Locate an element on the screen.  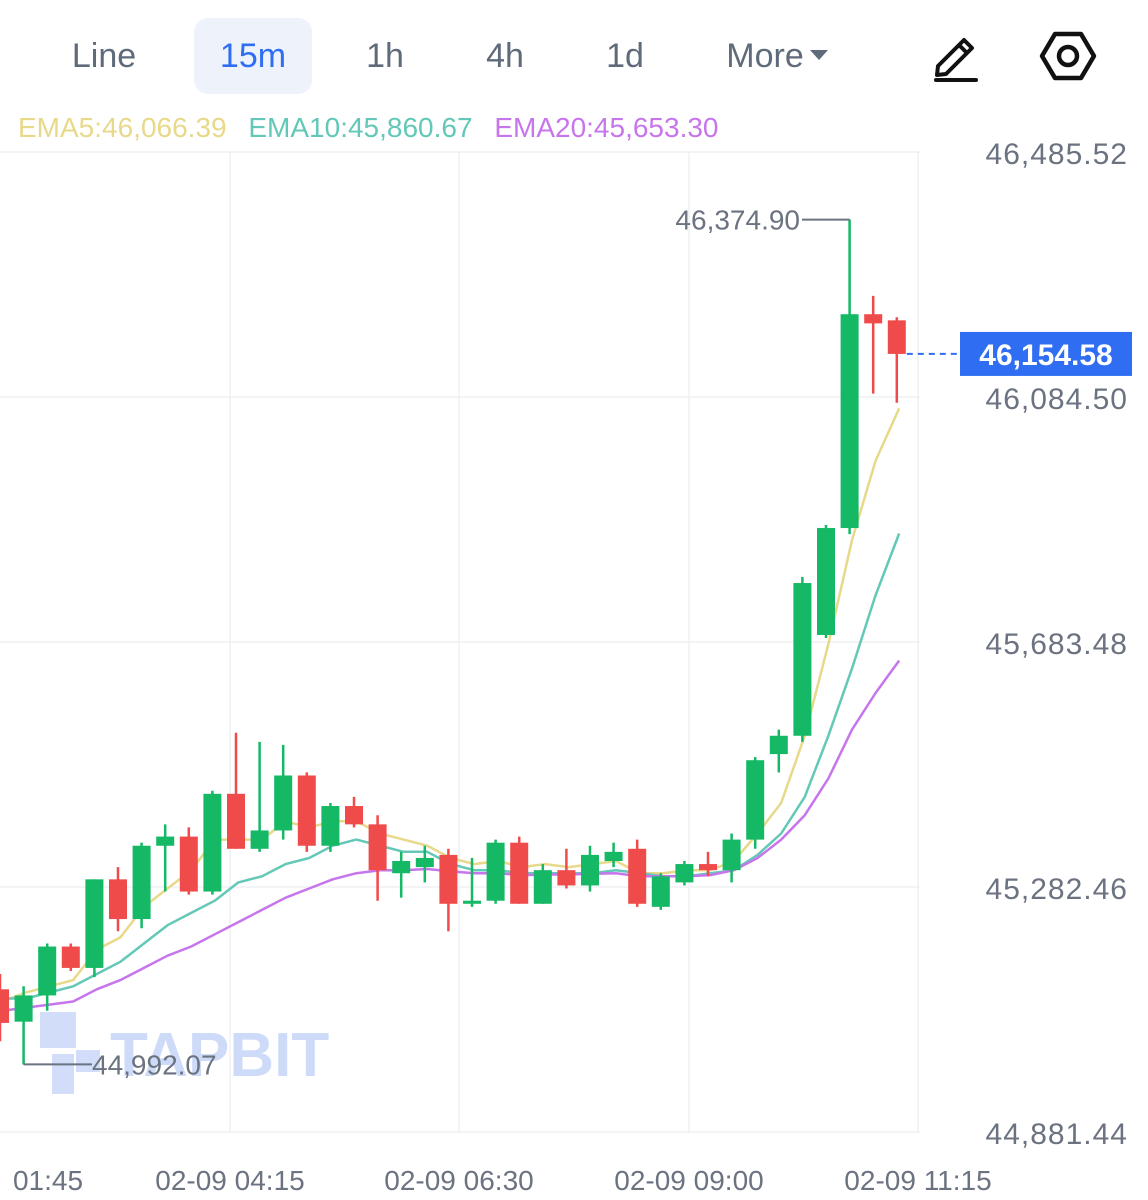
pencil-icon is located at coordinates (956, 56).